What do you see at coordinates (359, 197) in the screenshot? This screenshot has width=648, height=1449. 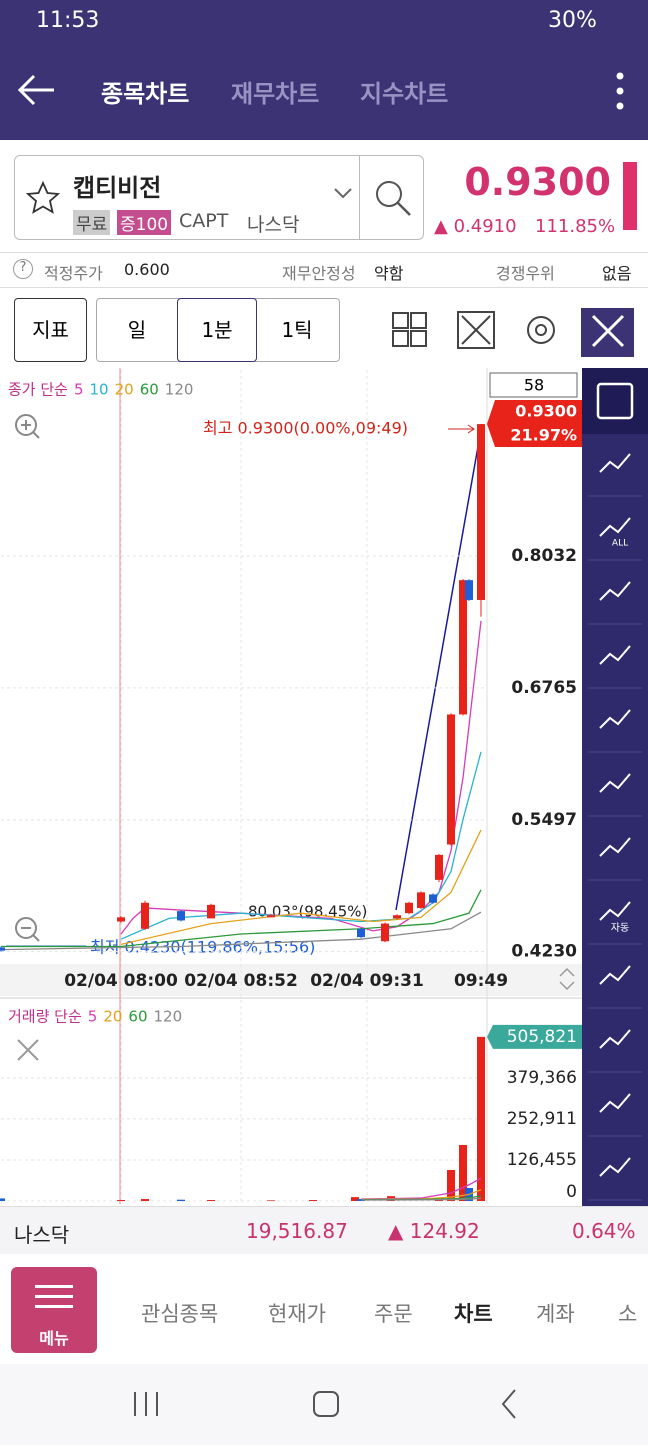 I see `divider` at bounding box center [359, 197].